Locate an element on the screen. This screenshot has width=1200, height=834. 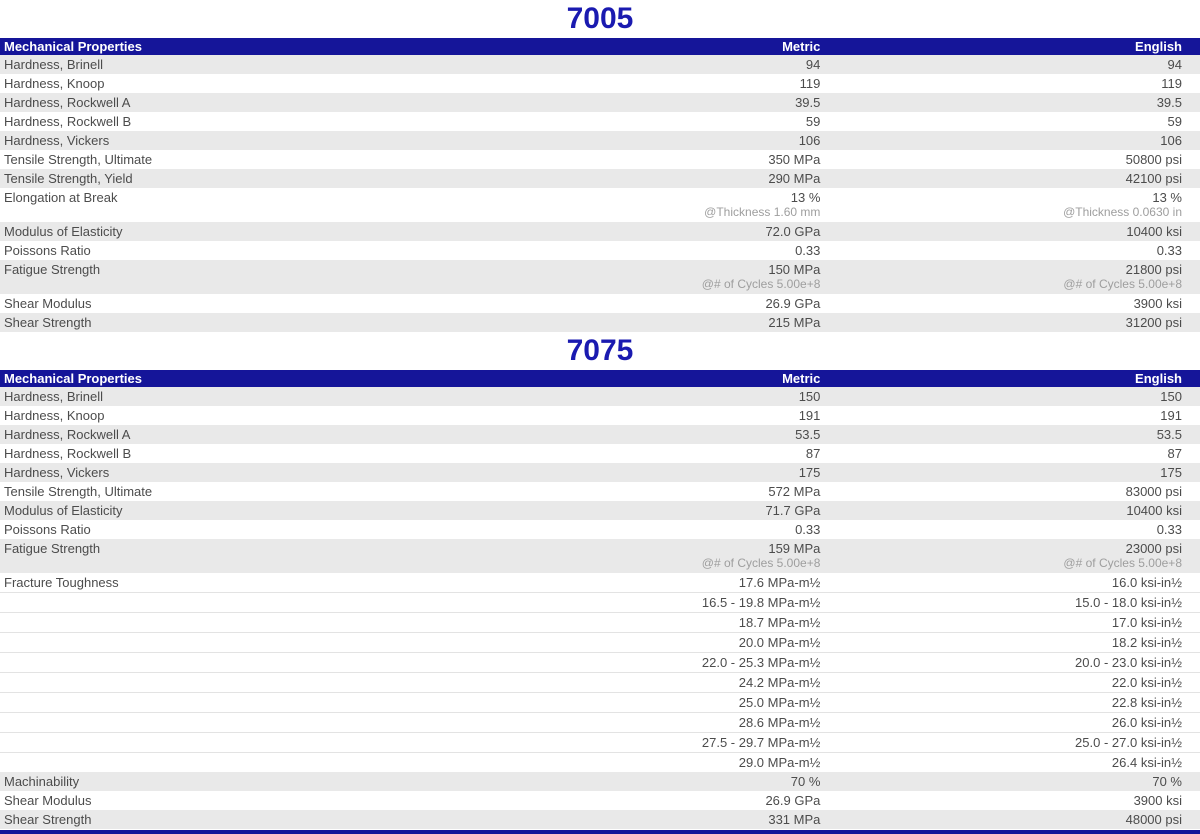
value-text: 21800 psi is located at coordinates (1153, 269).